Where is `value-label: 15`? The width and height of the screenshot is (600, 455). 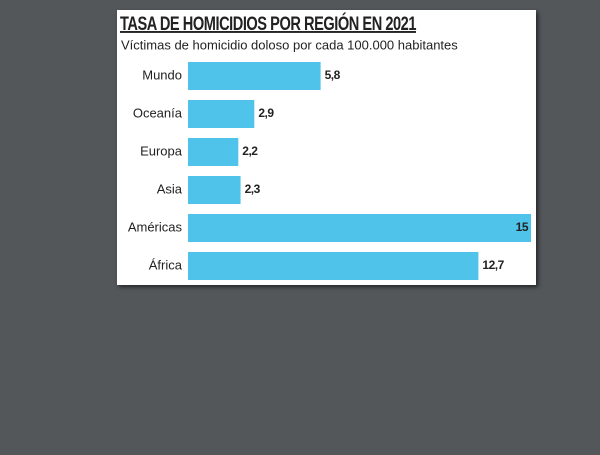 value-label: 15 is located at coordinates (522, 227).